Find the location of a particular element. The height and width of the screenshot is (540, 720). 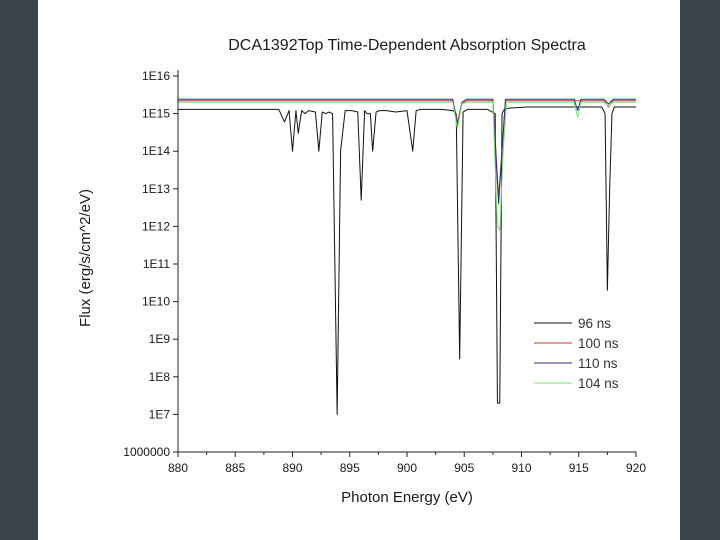

y-tick-label: 1E10 is located at coordinates (156, 302).